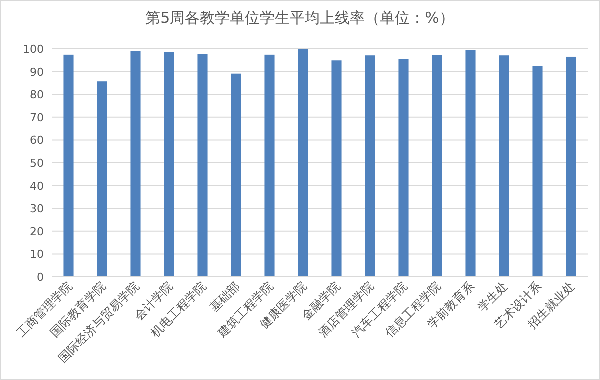  What do you see at coordinates (37, 72) in the screenshot?
I see `y-tick-label: 90` at bounding box center [37, 72].